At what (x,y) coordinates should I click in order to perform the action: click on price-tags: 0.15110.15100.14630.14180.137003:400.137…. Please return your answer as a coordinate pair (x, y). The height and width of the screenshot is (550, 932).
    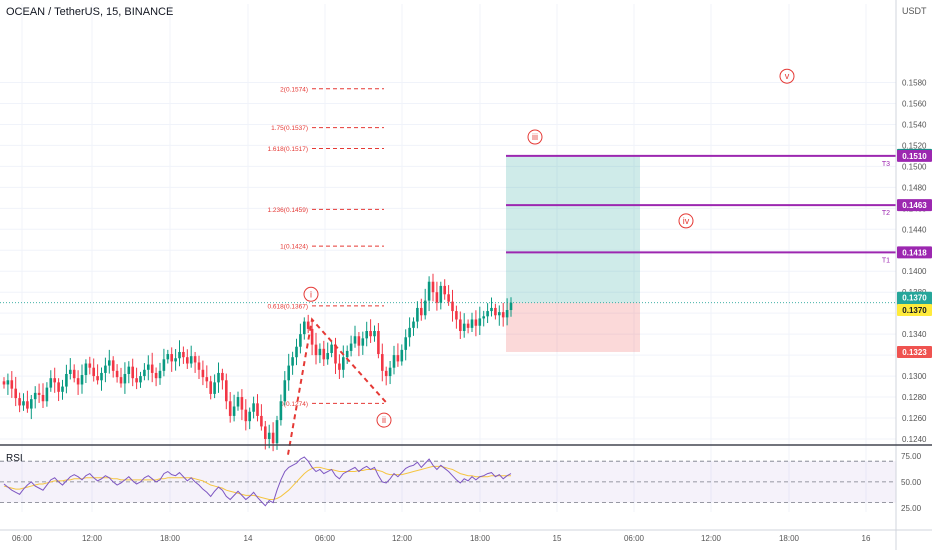
    Looking at the image, I should click on (914, 253).